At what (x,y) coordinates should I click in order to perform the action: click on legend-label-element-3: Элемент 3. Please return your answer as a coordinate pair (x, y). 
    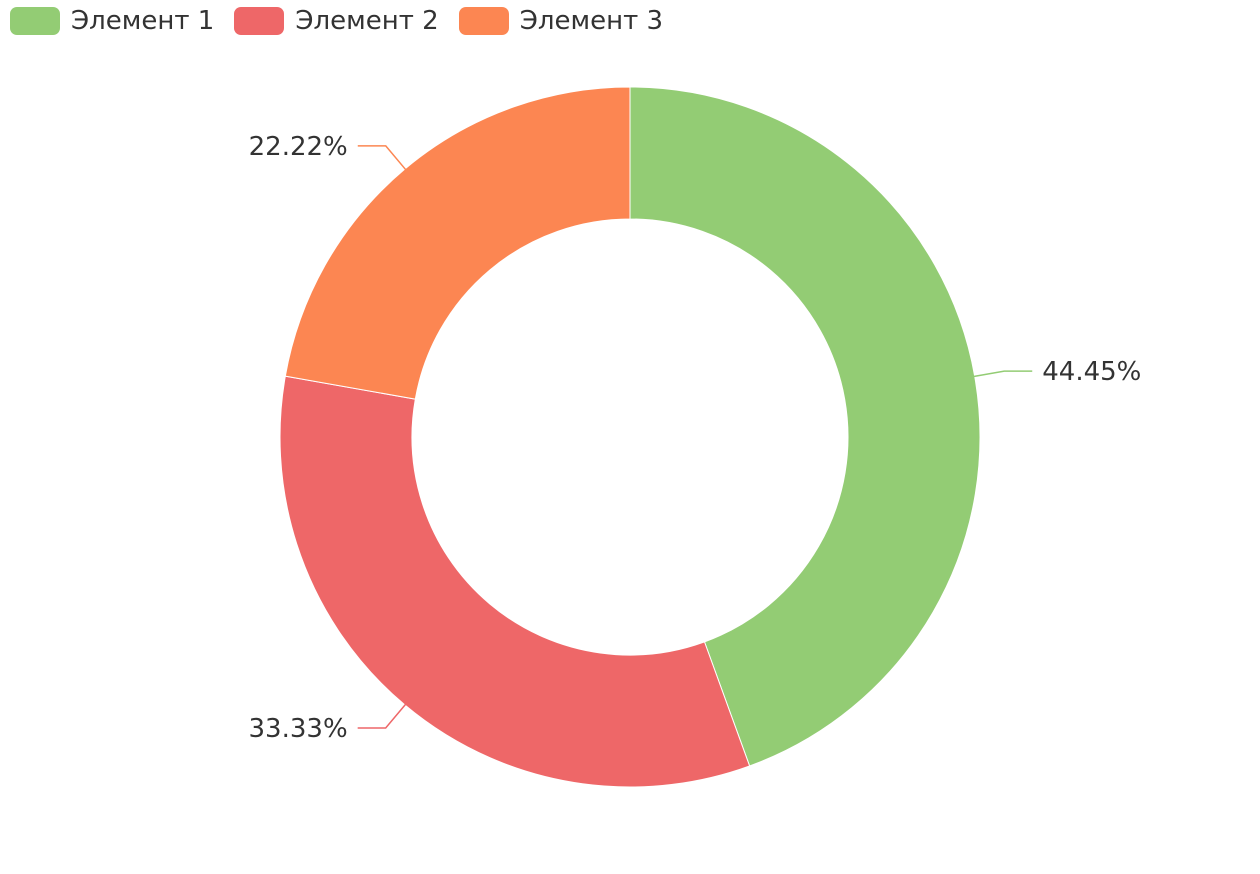
    Looking at the image, I should click on (591, 21).